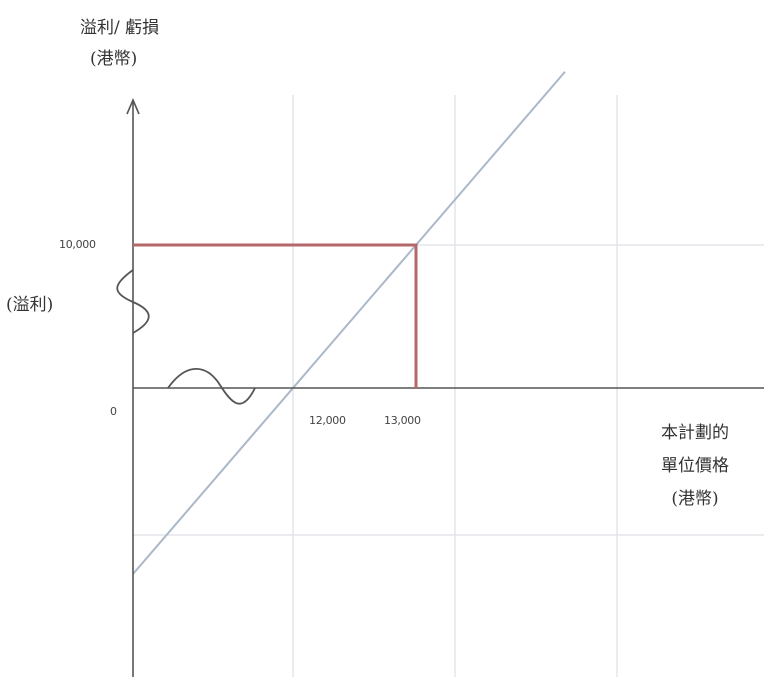 Image resolution: width=764 pixels, height=677 pixels. I want to click on x-axis-title-line1: 本計劃的, so click(695, 433).